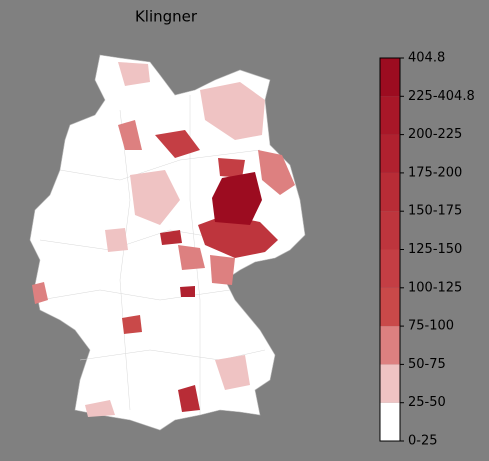 The width and height of the screenshot is (489, 461). I want to click on colorbar-label: 125-150, so click(435, 249).